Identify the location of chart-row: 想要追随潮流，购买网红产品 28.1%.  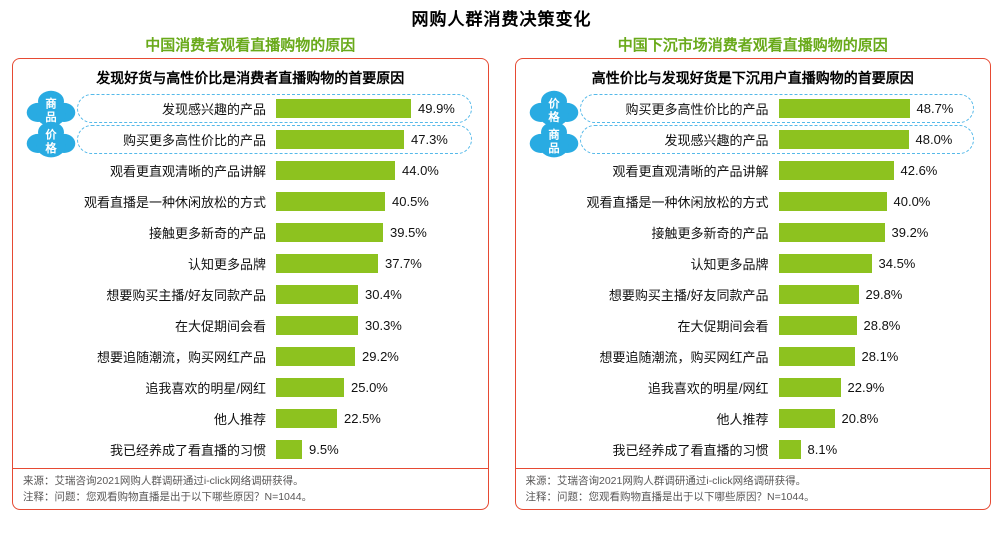
(753, 356).